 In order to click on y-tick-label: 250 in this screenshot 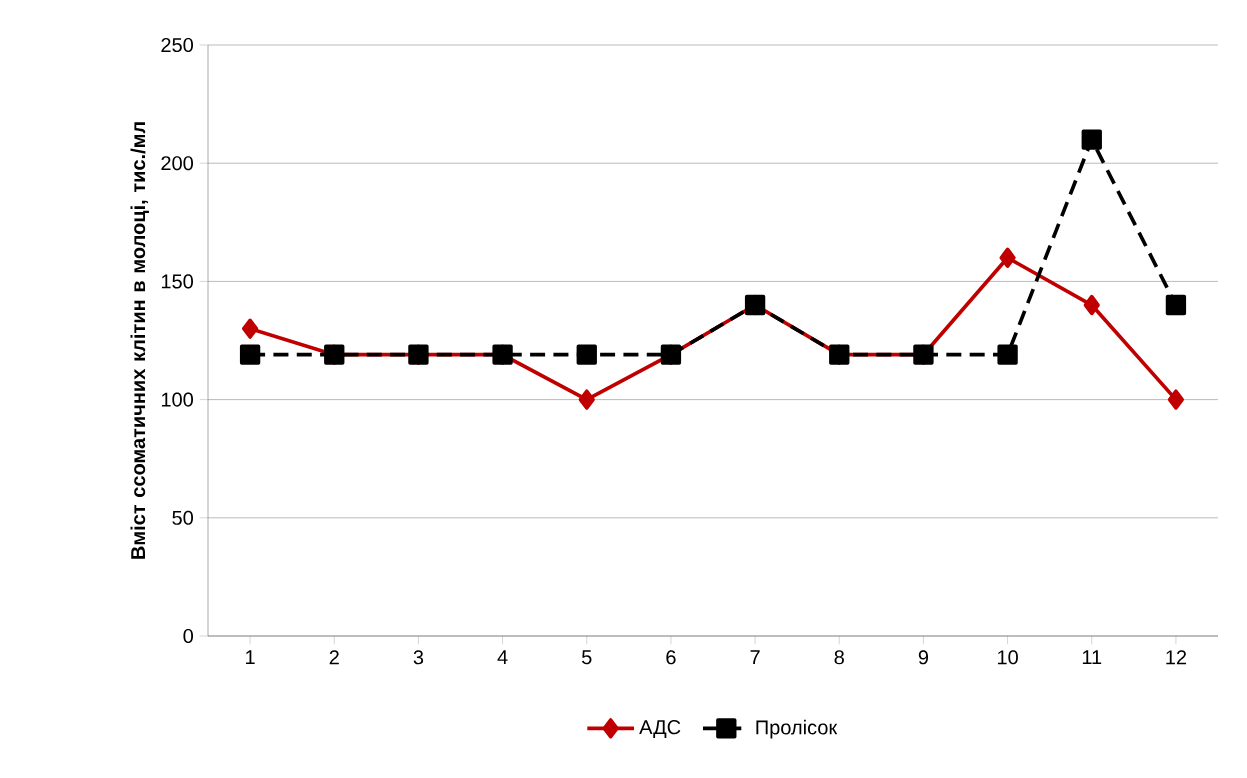, I will do `click(177, 45)`.